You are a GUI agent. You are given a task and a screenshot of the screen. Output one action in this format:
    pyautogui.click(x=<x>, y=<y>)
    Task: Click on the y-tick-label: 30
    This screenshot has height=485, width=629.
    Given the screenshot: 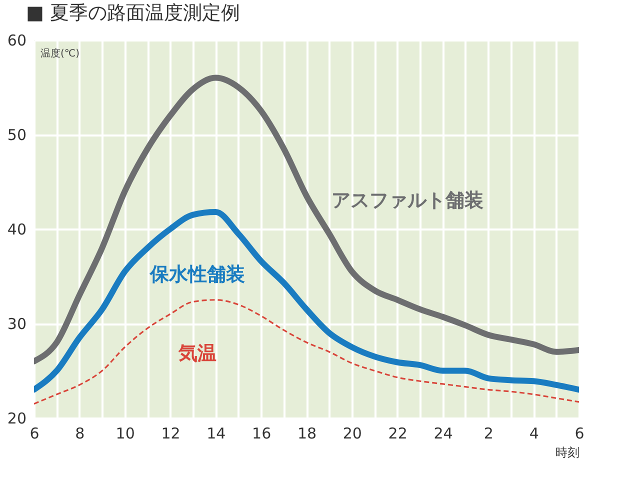 What is the action you would take?
    pyautogui.click(x=16, y=324)
    